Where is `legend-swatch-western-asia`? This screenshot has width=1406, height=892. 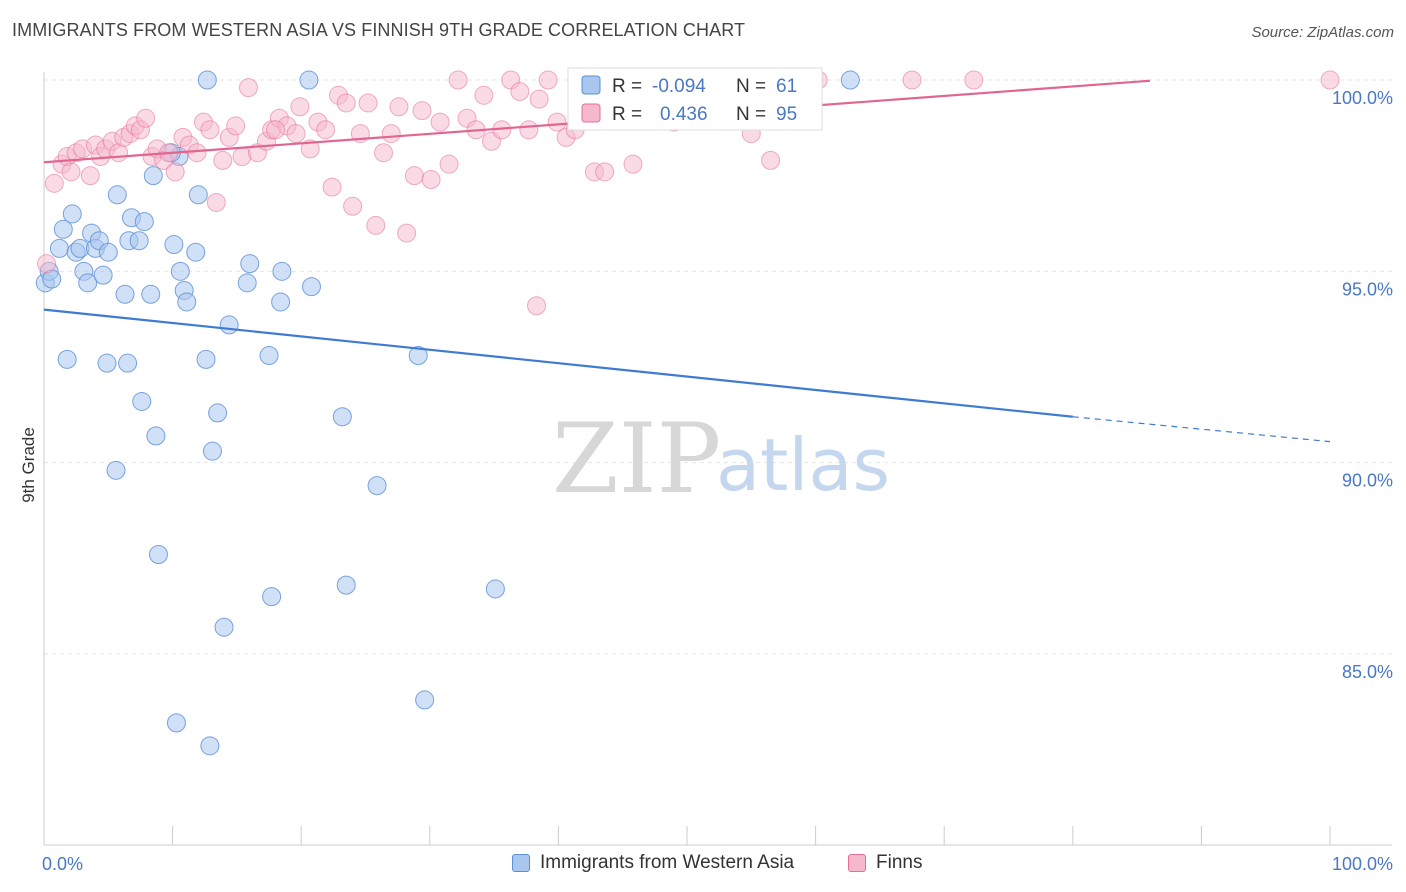 legend-swatch-western-asia is located at coordinates (521, 863).